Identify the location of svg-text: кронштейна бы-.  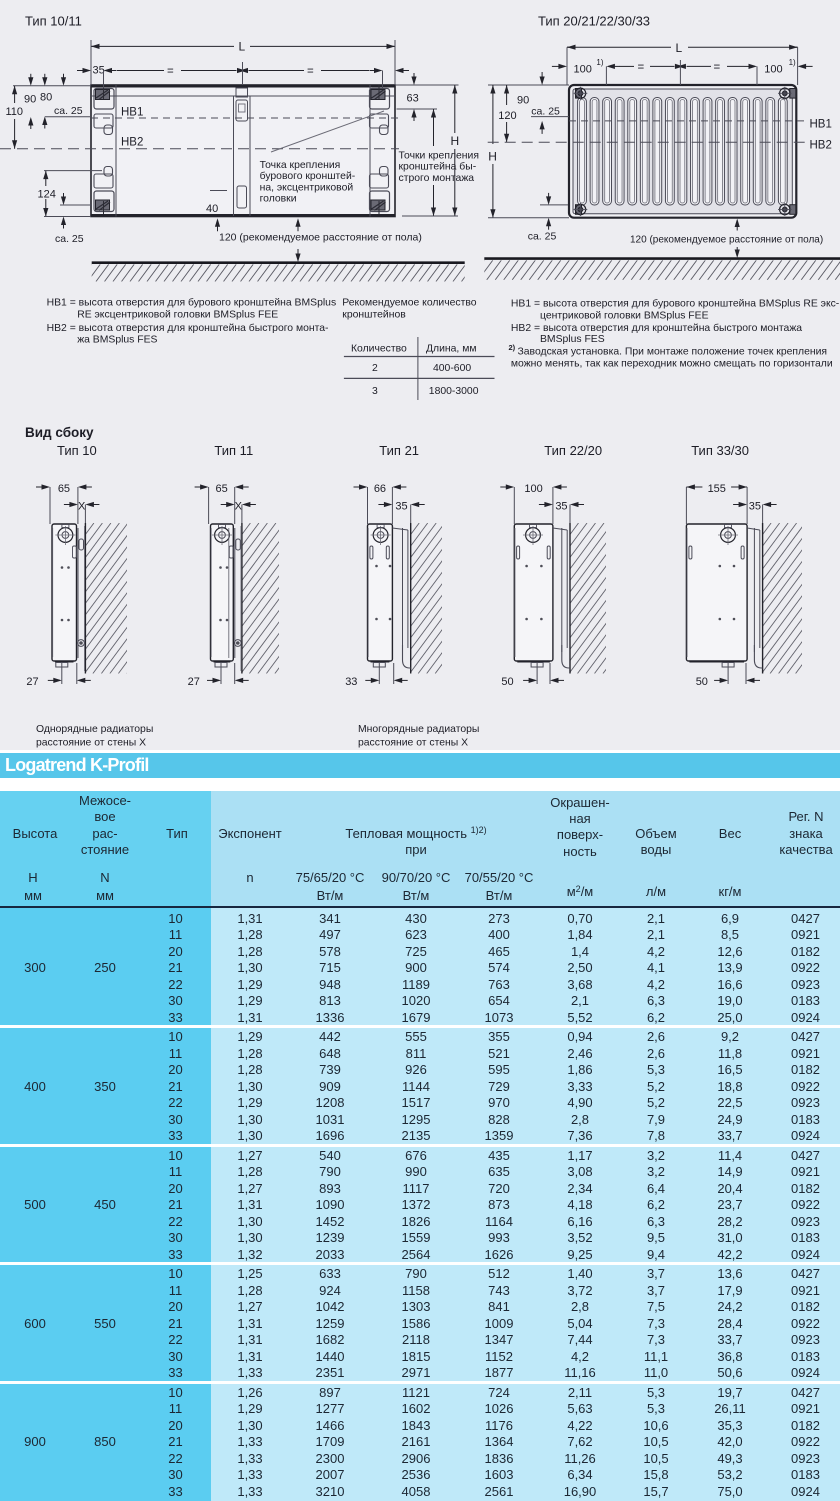
(438, 167).